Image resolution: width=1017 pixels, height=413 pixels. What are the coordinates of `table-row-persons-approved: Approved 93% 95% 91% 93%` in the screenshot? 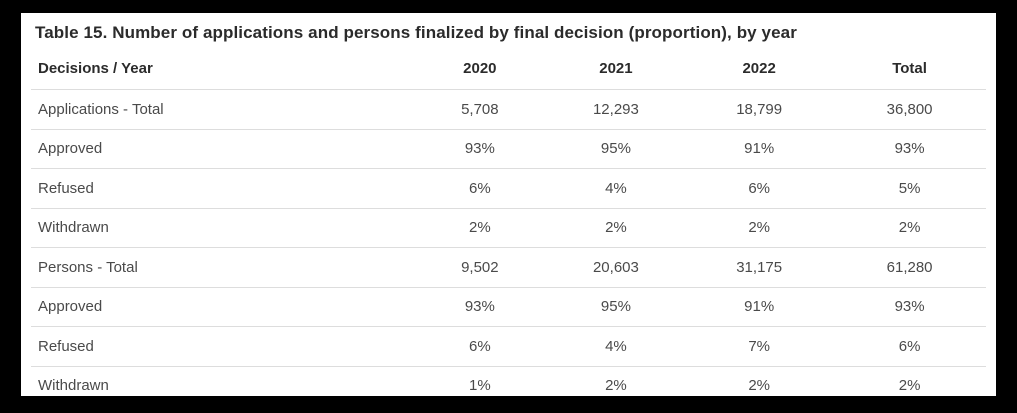 It's located at (508, 307).